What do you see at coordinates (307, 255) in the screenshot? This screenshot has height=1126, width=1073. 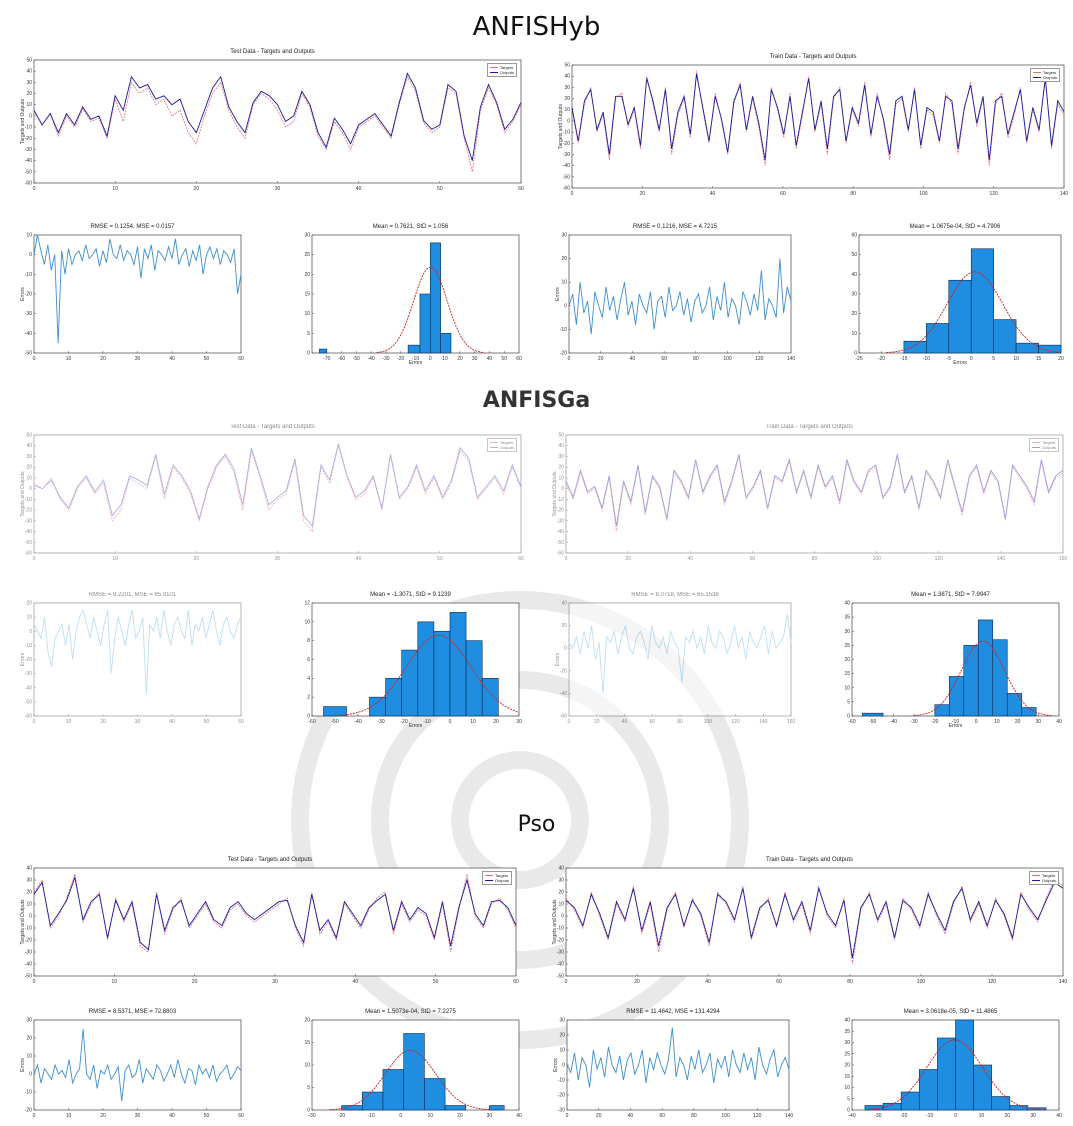 I see `y-tick-label: 25` at bounding box center [307, 255].